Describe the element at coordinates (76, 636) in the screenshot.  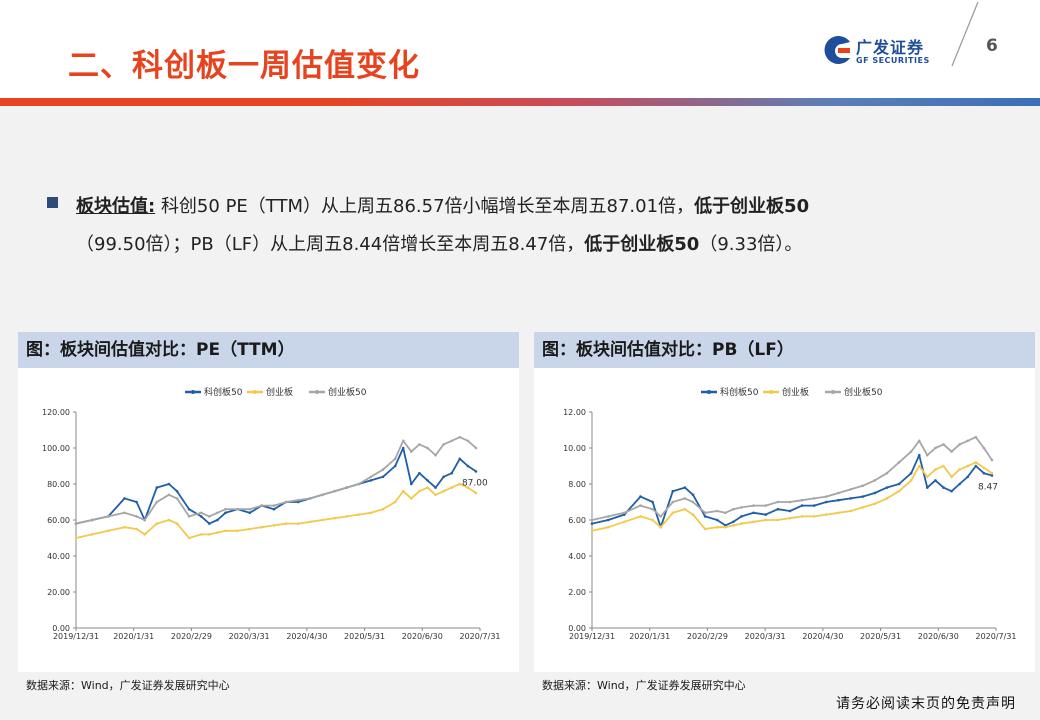
I see `x-tick-label: 2019/12/31` at that location.